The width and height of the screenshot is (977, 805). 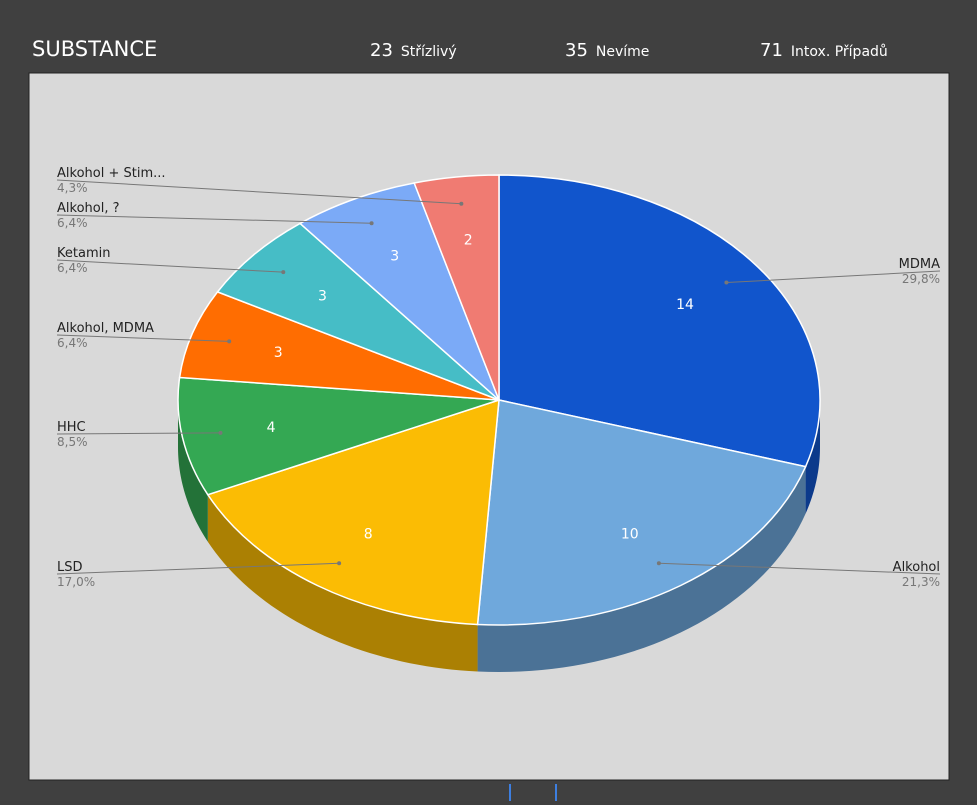 I want to click on stat-label: Intox. Případů, so click(x=839, y=52).